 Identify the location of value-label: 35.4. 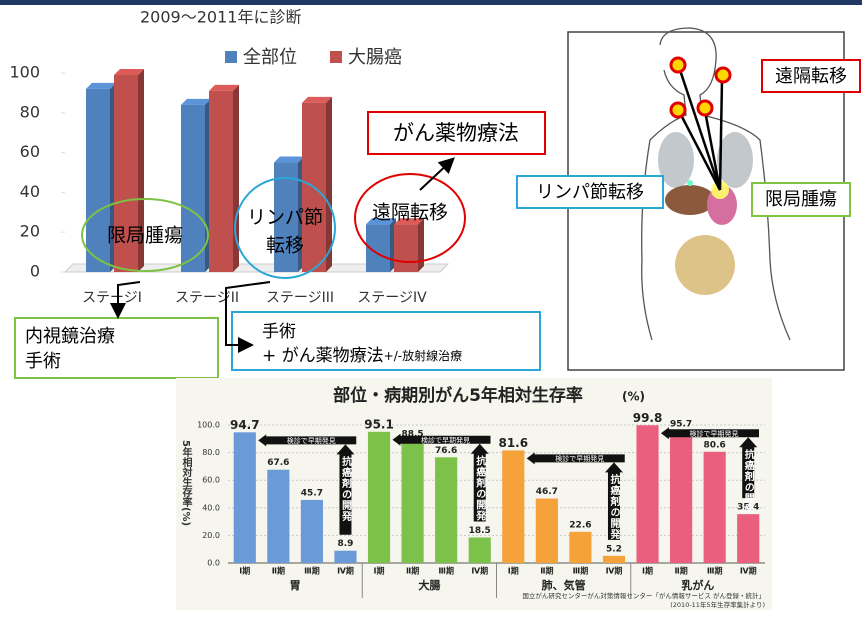
(748, 508).